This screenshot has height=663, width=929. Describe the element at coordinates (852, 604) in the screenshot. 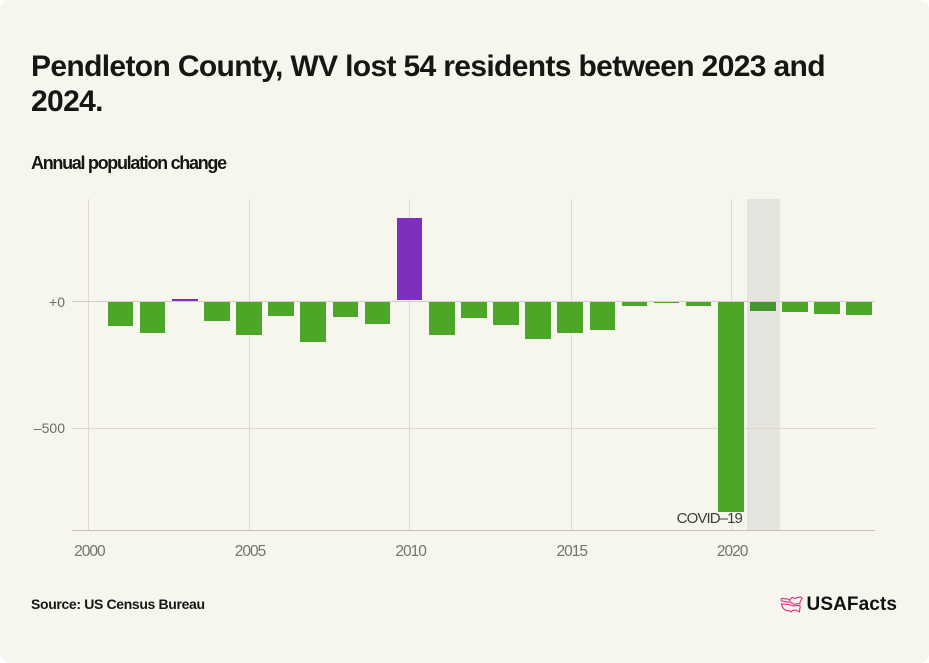

I see `svg-text: USAFacts` at that location.